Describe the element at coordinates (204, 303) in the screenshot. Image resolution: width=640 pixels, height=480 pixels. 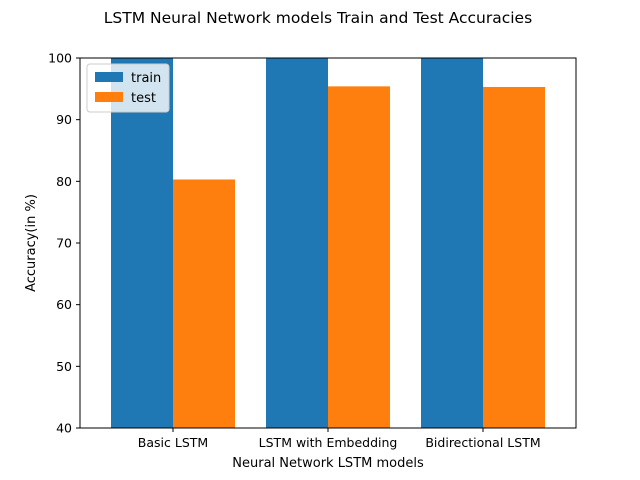
I see `bar-test-basic-lstm` at that location.